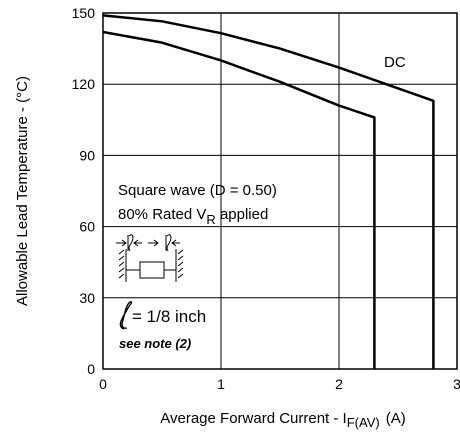 The width and height of the screenshot is (460, 436). I want to click on y-tick-label: 60, so click(87, 227).